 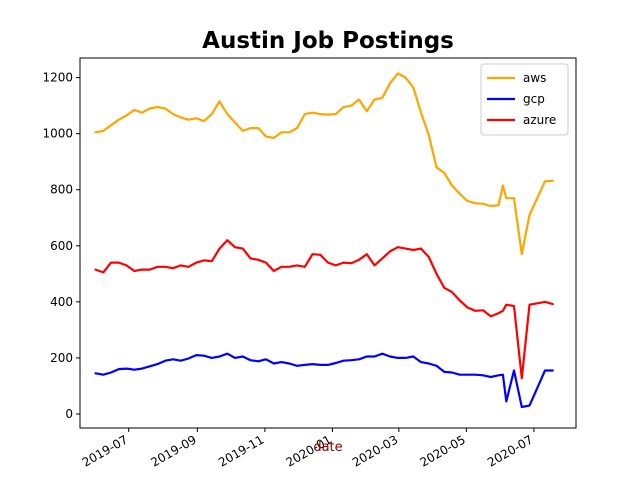 What do you see at coordinates (61, 358) in the screenshot?
I see `y-tick-label: 200` at bounding box center [61, 358].